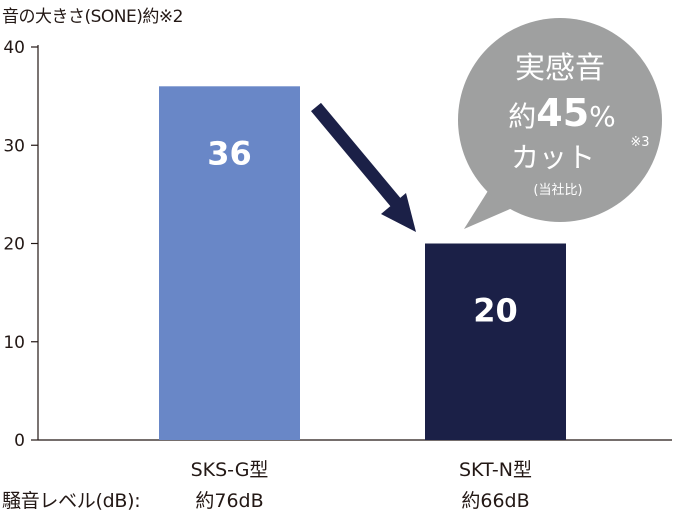 This screenshot has height=515, width=680. Describe the element at coordinates (229, 501) in the screenshot. I see `noise-level-label: 約76dB` at that location.